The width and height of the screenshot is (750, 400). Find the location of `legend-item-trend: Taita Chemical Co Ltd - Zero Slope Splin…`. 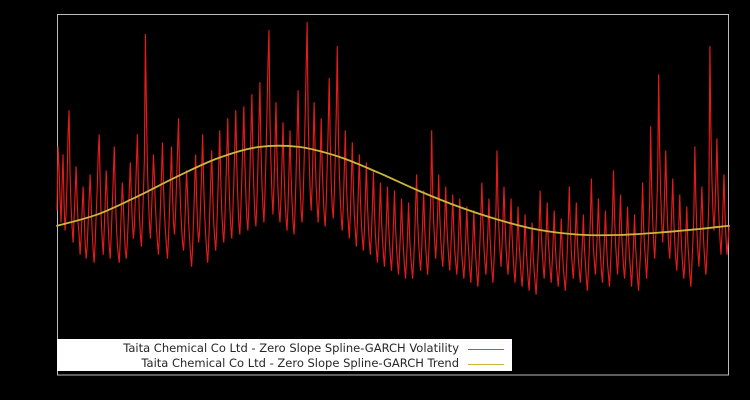

legend-item-trend: Taita Chemical Co Ltd - Zero Slope Splin… is located at coordinates (284, 364).